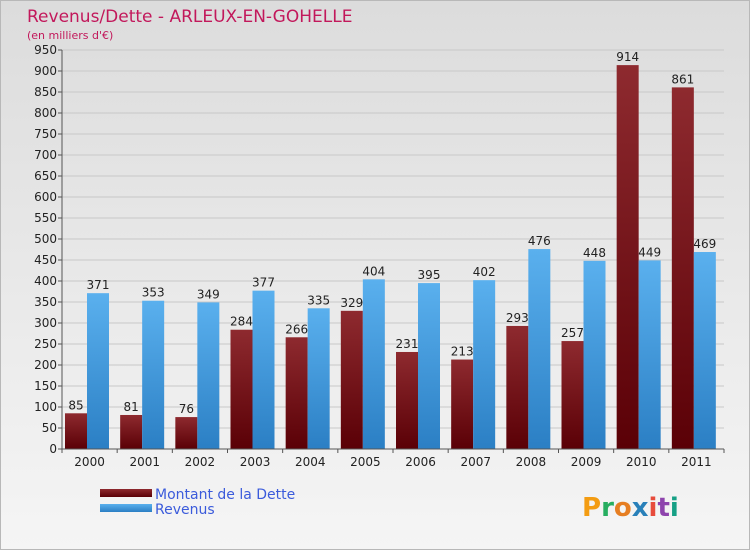  Describe the element at coordinates (475, 462) in the screenshot. I see `x-tick-label: 2007` at that location.